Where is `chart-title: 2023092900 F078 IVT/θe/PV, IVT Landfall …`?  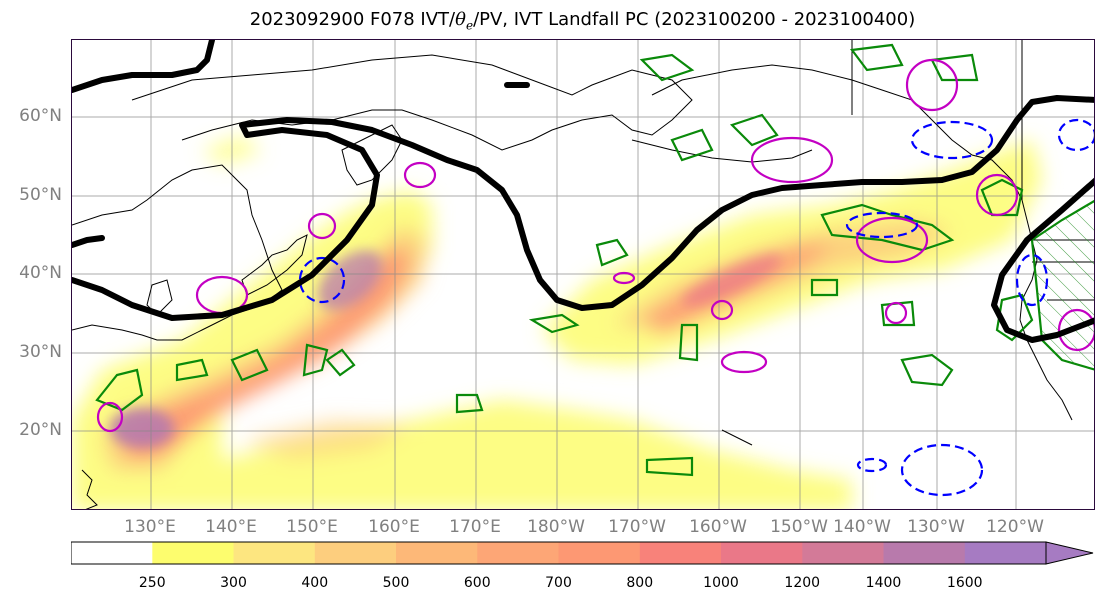 chart-title: 2023092900 F078 IVT/θe/PV, IVT Landfall … is located at coordinates (582, 21).